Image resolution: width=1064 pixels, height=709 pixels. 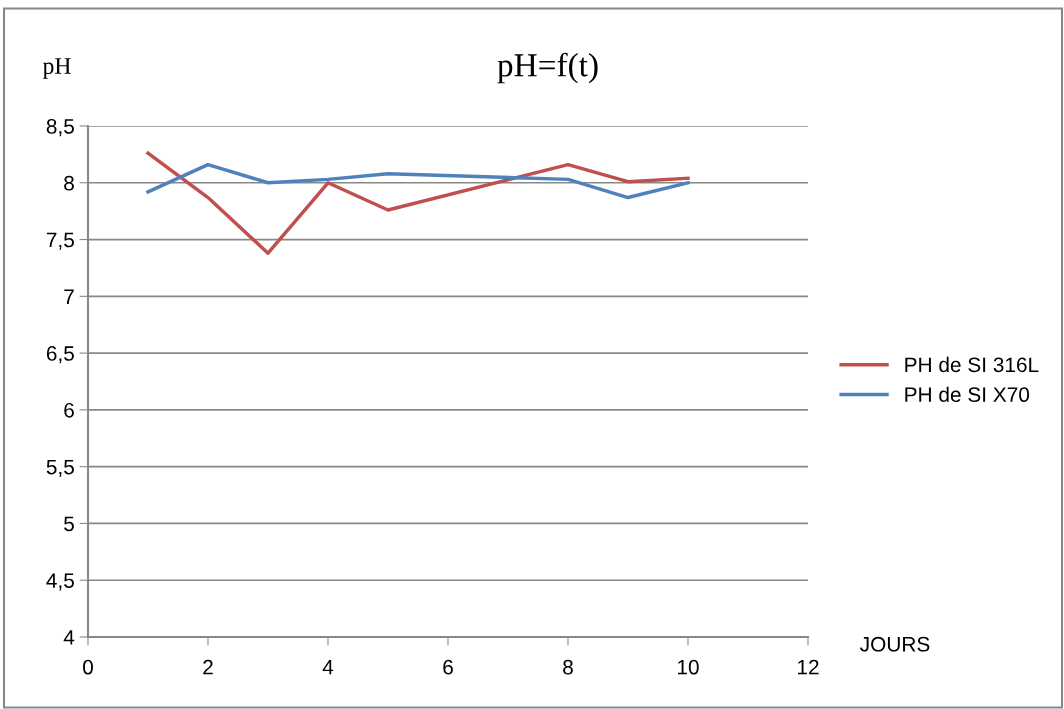 What do you see at coordinates (808, 667) in the screenshot?
I see `x-tick-label: 12` at bounding box center [808, 667].